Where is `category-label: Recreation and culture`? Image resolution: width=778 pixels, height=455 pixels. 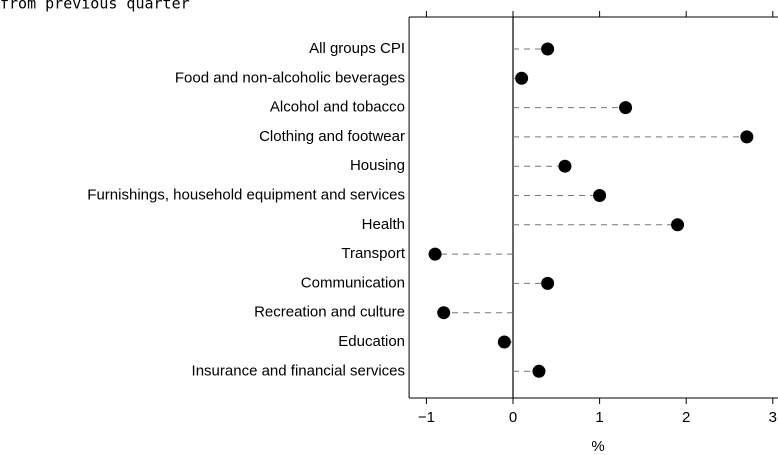
category-label: Recreation and culture is located at coordinates (329, 312).